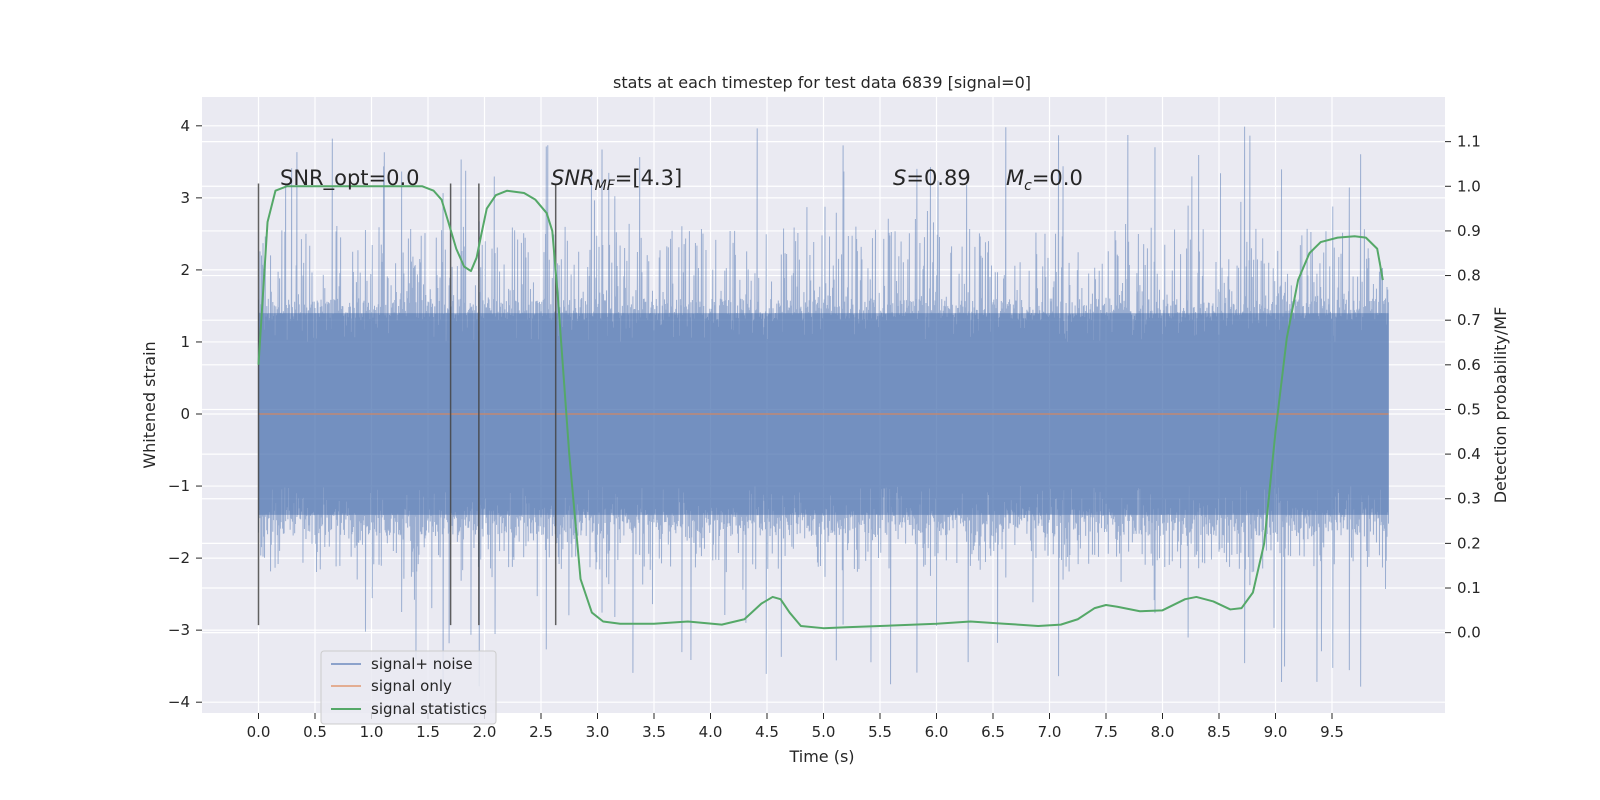  What do you see at coordinates (1469, 588) in the screenshot?
I see `y2-tick-label-1: 0.1` at bounding box center [1469, 588].